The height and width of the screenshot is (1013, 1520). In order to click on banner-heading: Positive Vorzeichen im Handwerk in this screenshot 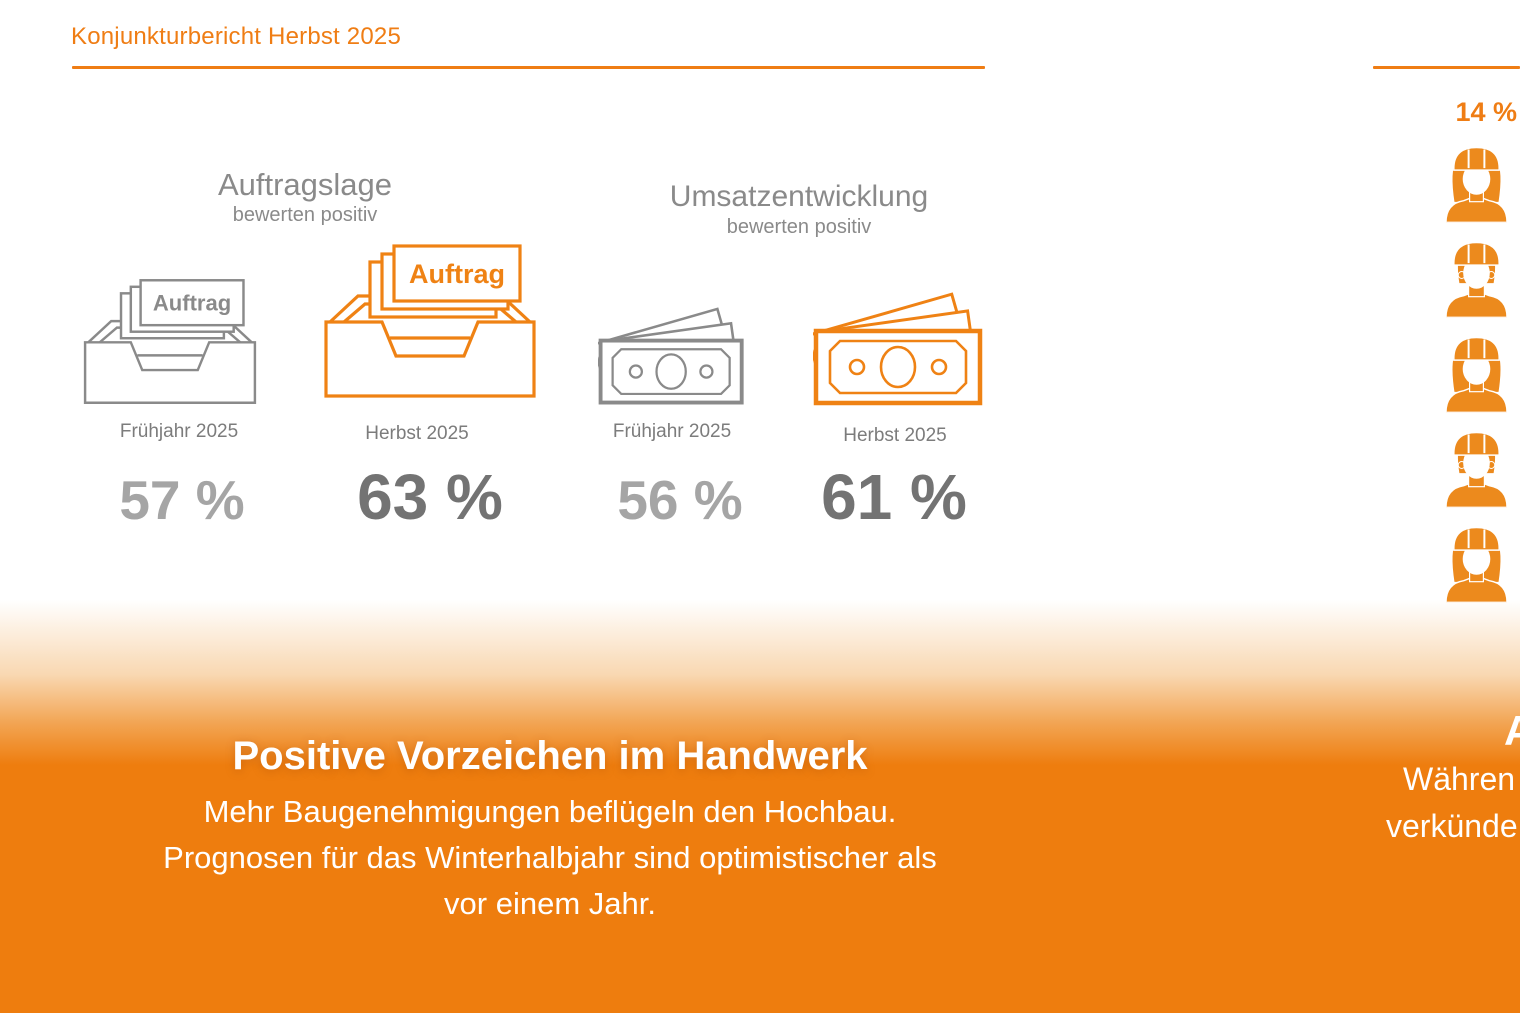, I will do `click(550, 756)`.